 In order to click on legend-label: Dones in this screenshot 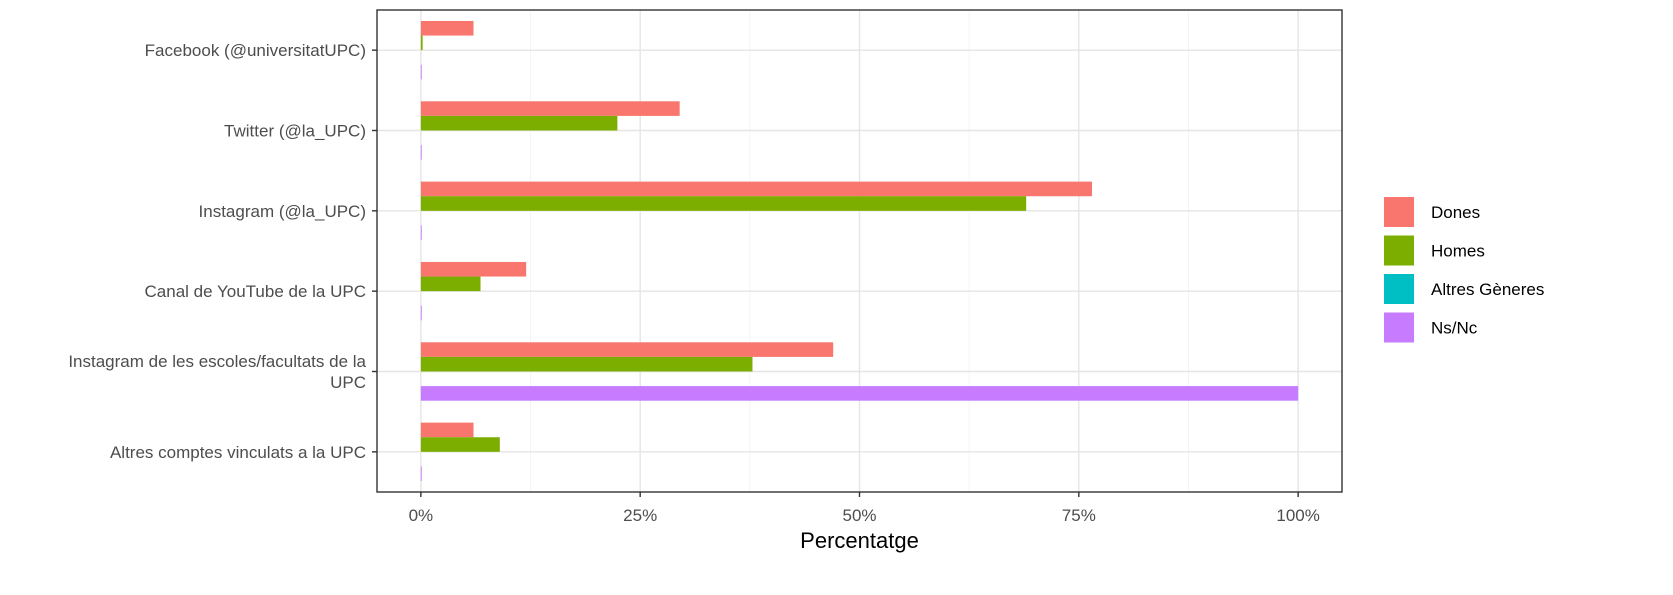, I will do `click(1455, 212)`.